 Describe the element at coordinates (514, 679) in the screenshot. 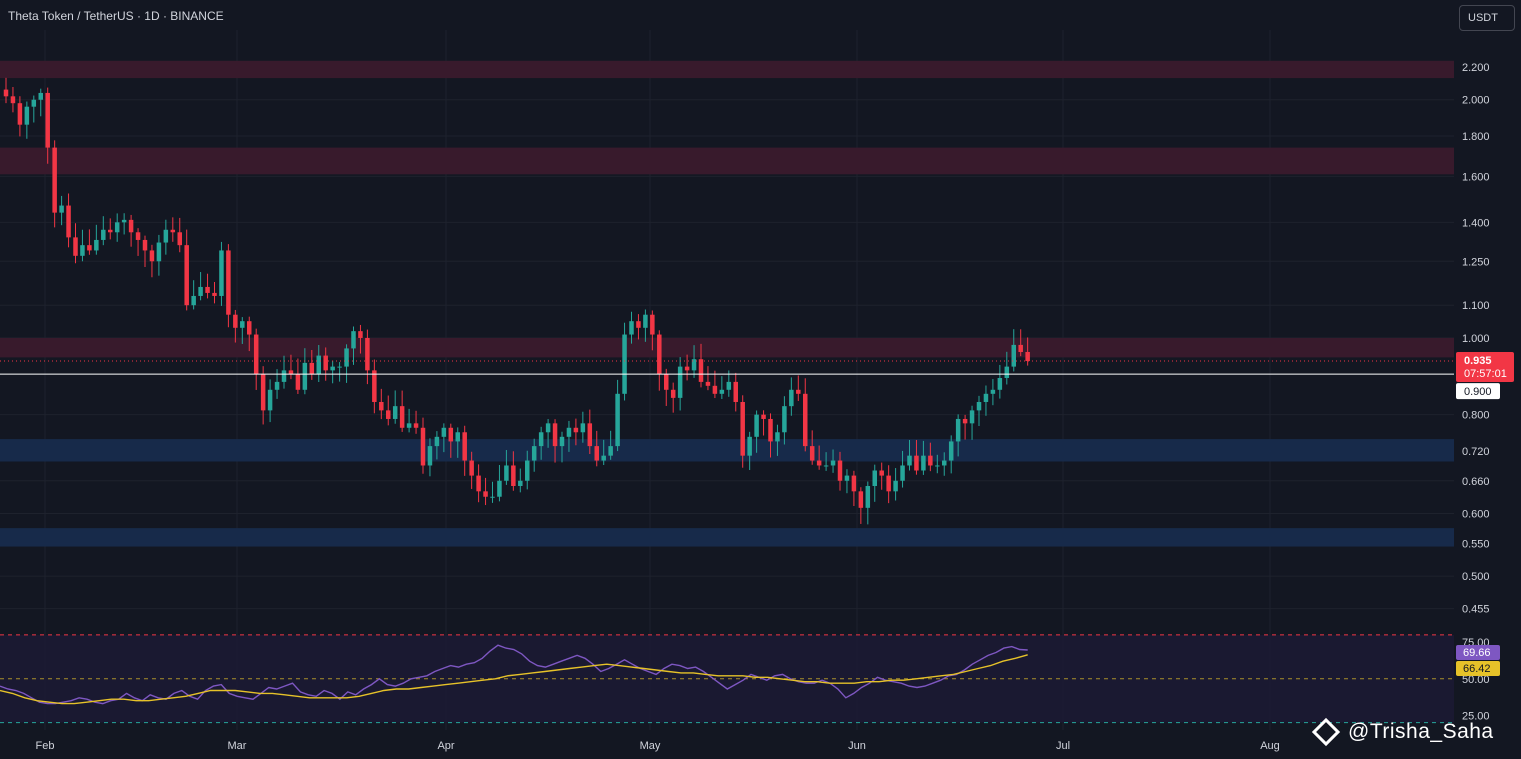

I see `rsi-ma-line` at that location.